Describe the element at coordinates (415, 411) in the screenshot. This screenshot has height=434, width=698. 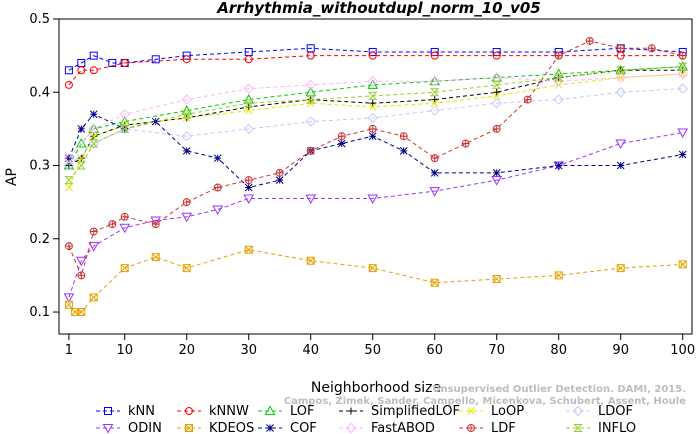
I see `legend-label: SimplifiedLOF` at that location.